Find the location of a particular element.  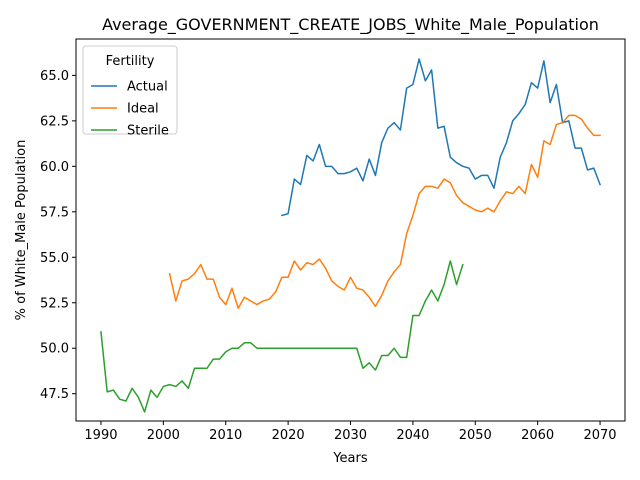

y-tick-label: 62.5 is located at coordinates (54, 121).